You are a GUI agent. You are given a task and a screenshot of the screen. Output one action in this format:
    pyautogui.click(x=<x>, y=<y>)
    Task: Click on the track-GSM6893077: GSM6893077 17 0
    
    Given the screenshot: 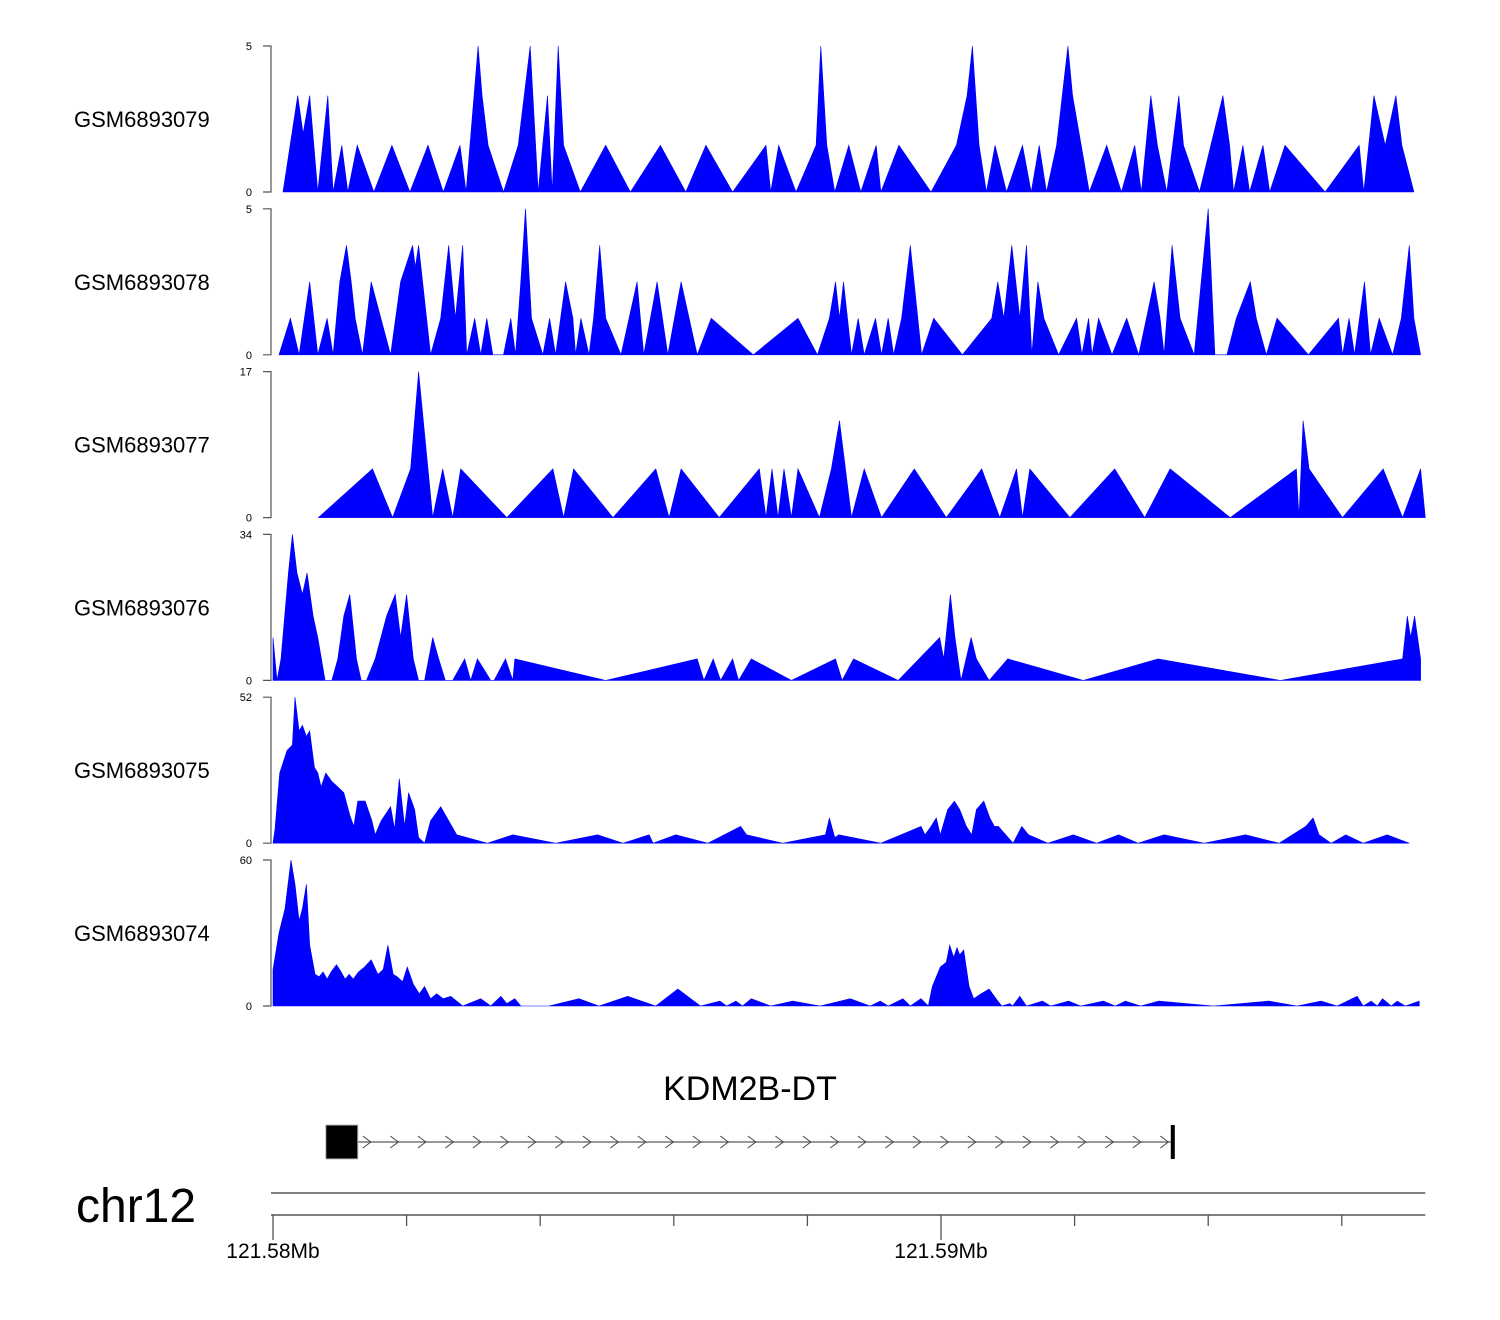 What is the action you would take?
    pyautogui.click(x=750, y=446)
    